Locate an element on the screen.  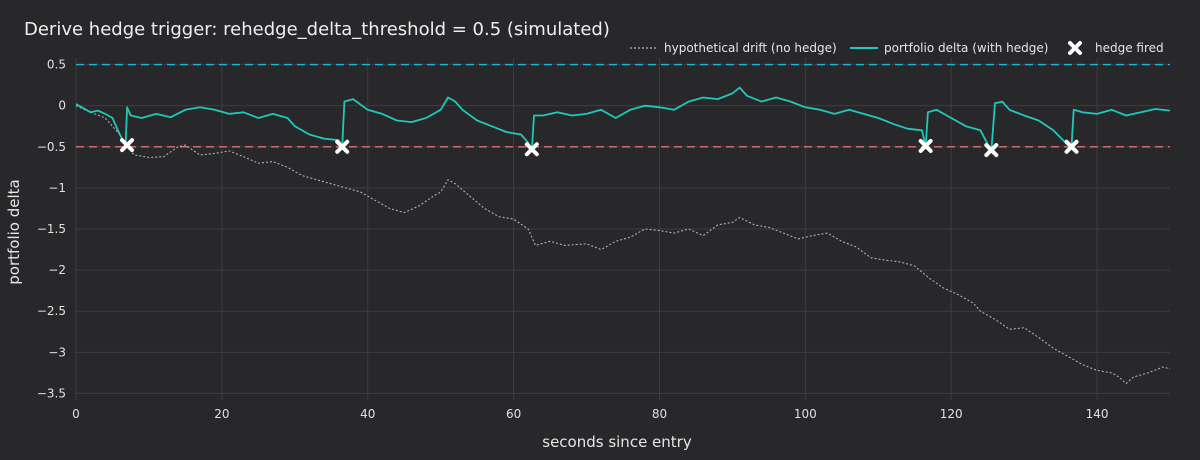
y-tick-label: 0 is located at coordinates (62, 106).